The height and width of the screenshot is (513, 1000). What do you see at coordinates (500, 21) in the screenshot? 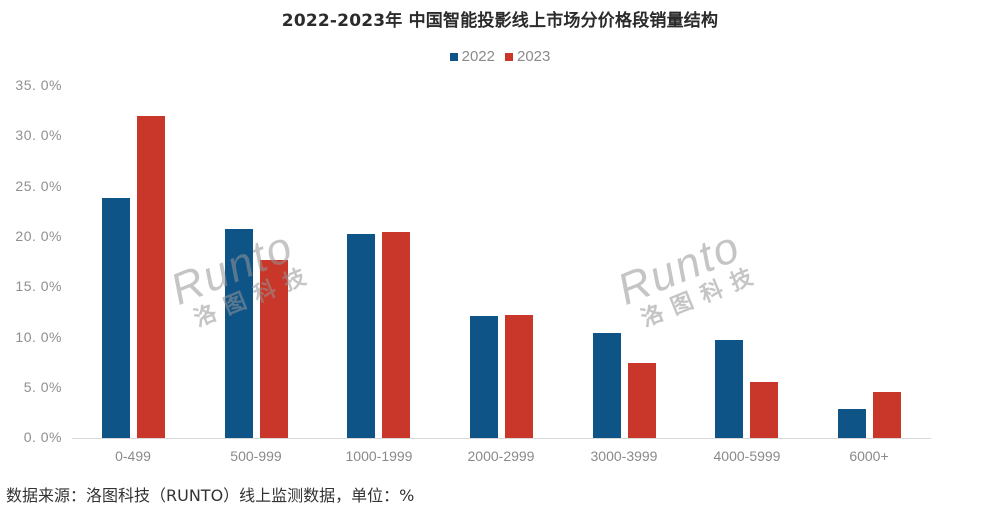
I see `chart-title: 2022-2023年 中国智能投影线上市场分价格段销量结构` at bounding box center [500, 21].